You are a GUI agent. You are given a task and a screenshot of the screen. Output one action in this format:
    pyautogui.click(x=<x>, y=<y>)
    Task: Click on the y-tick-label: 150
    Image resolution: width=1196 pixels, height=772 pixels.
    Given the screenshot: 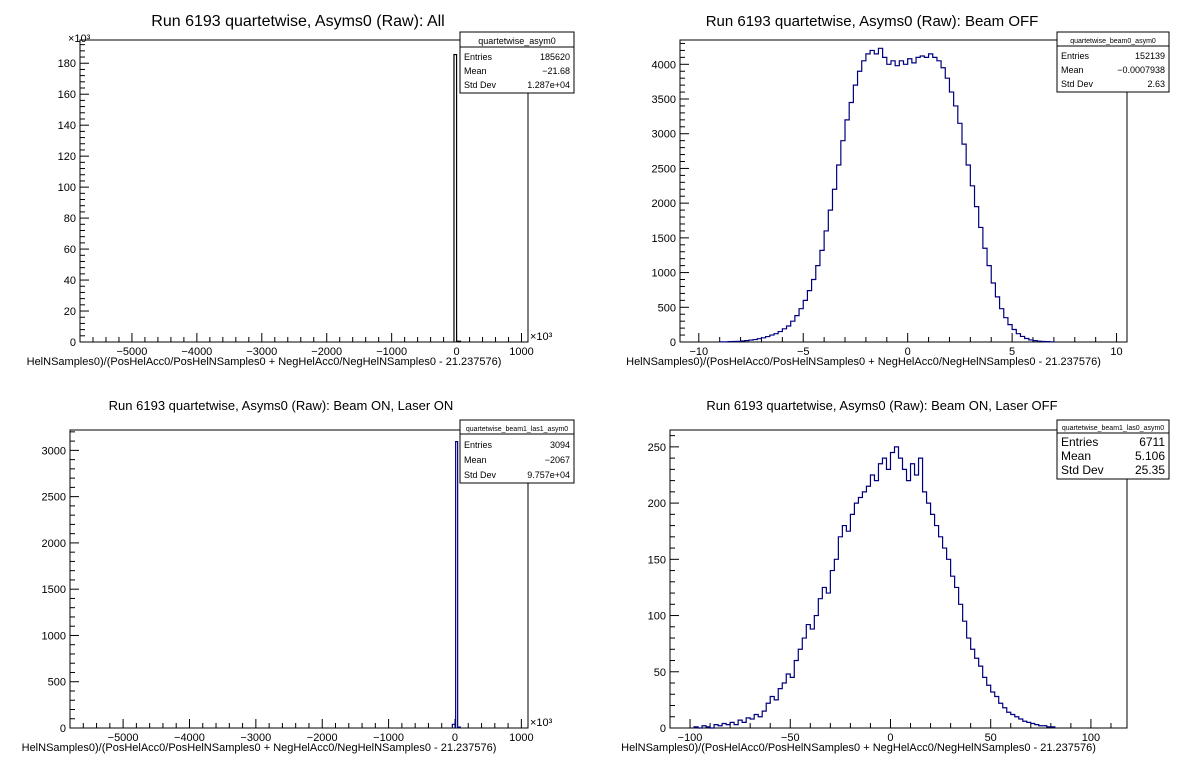 What is the action you would take?
    pyautogui.click(x=657, y=560)
    